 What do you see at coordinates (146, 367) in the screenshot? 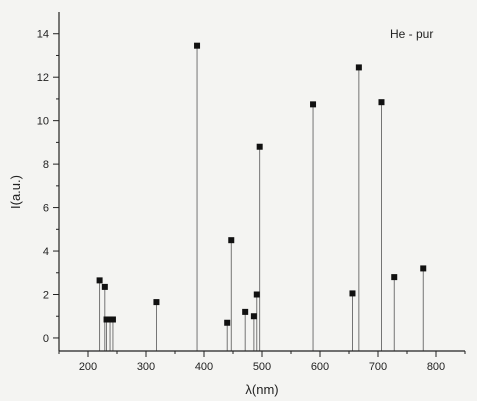
I see `x-tick-label: 300` at bounding box center [146, 367].